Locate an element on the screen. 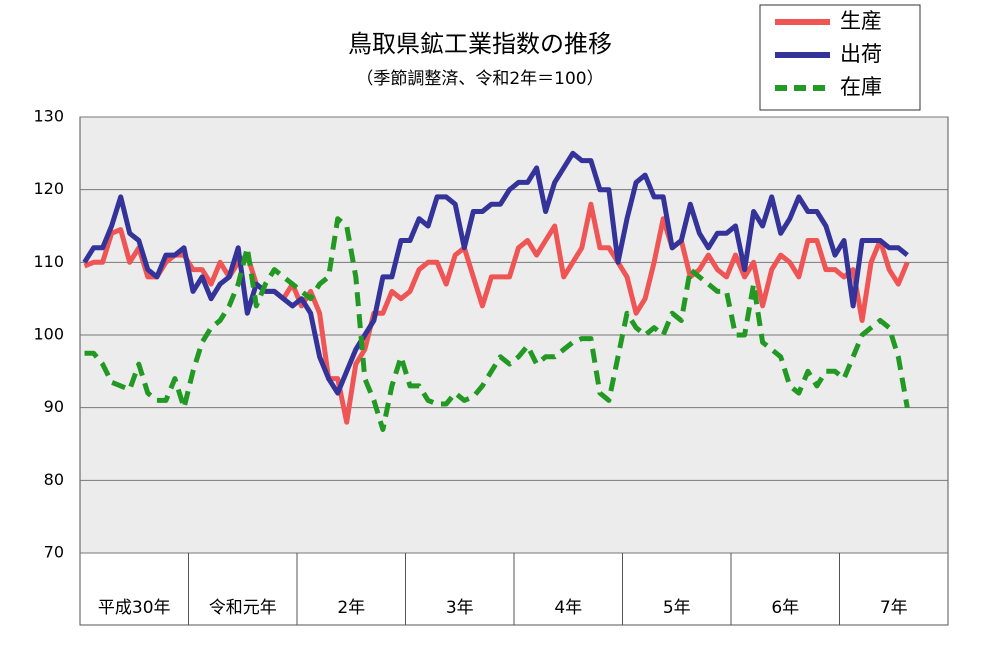 The width and height of the screenshot is (985, 653). x-tick-label: 4年 is located at coordinates (568, 608).